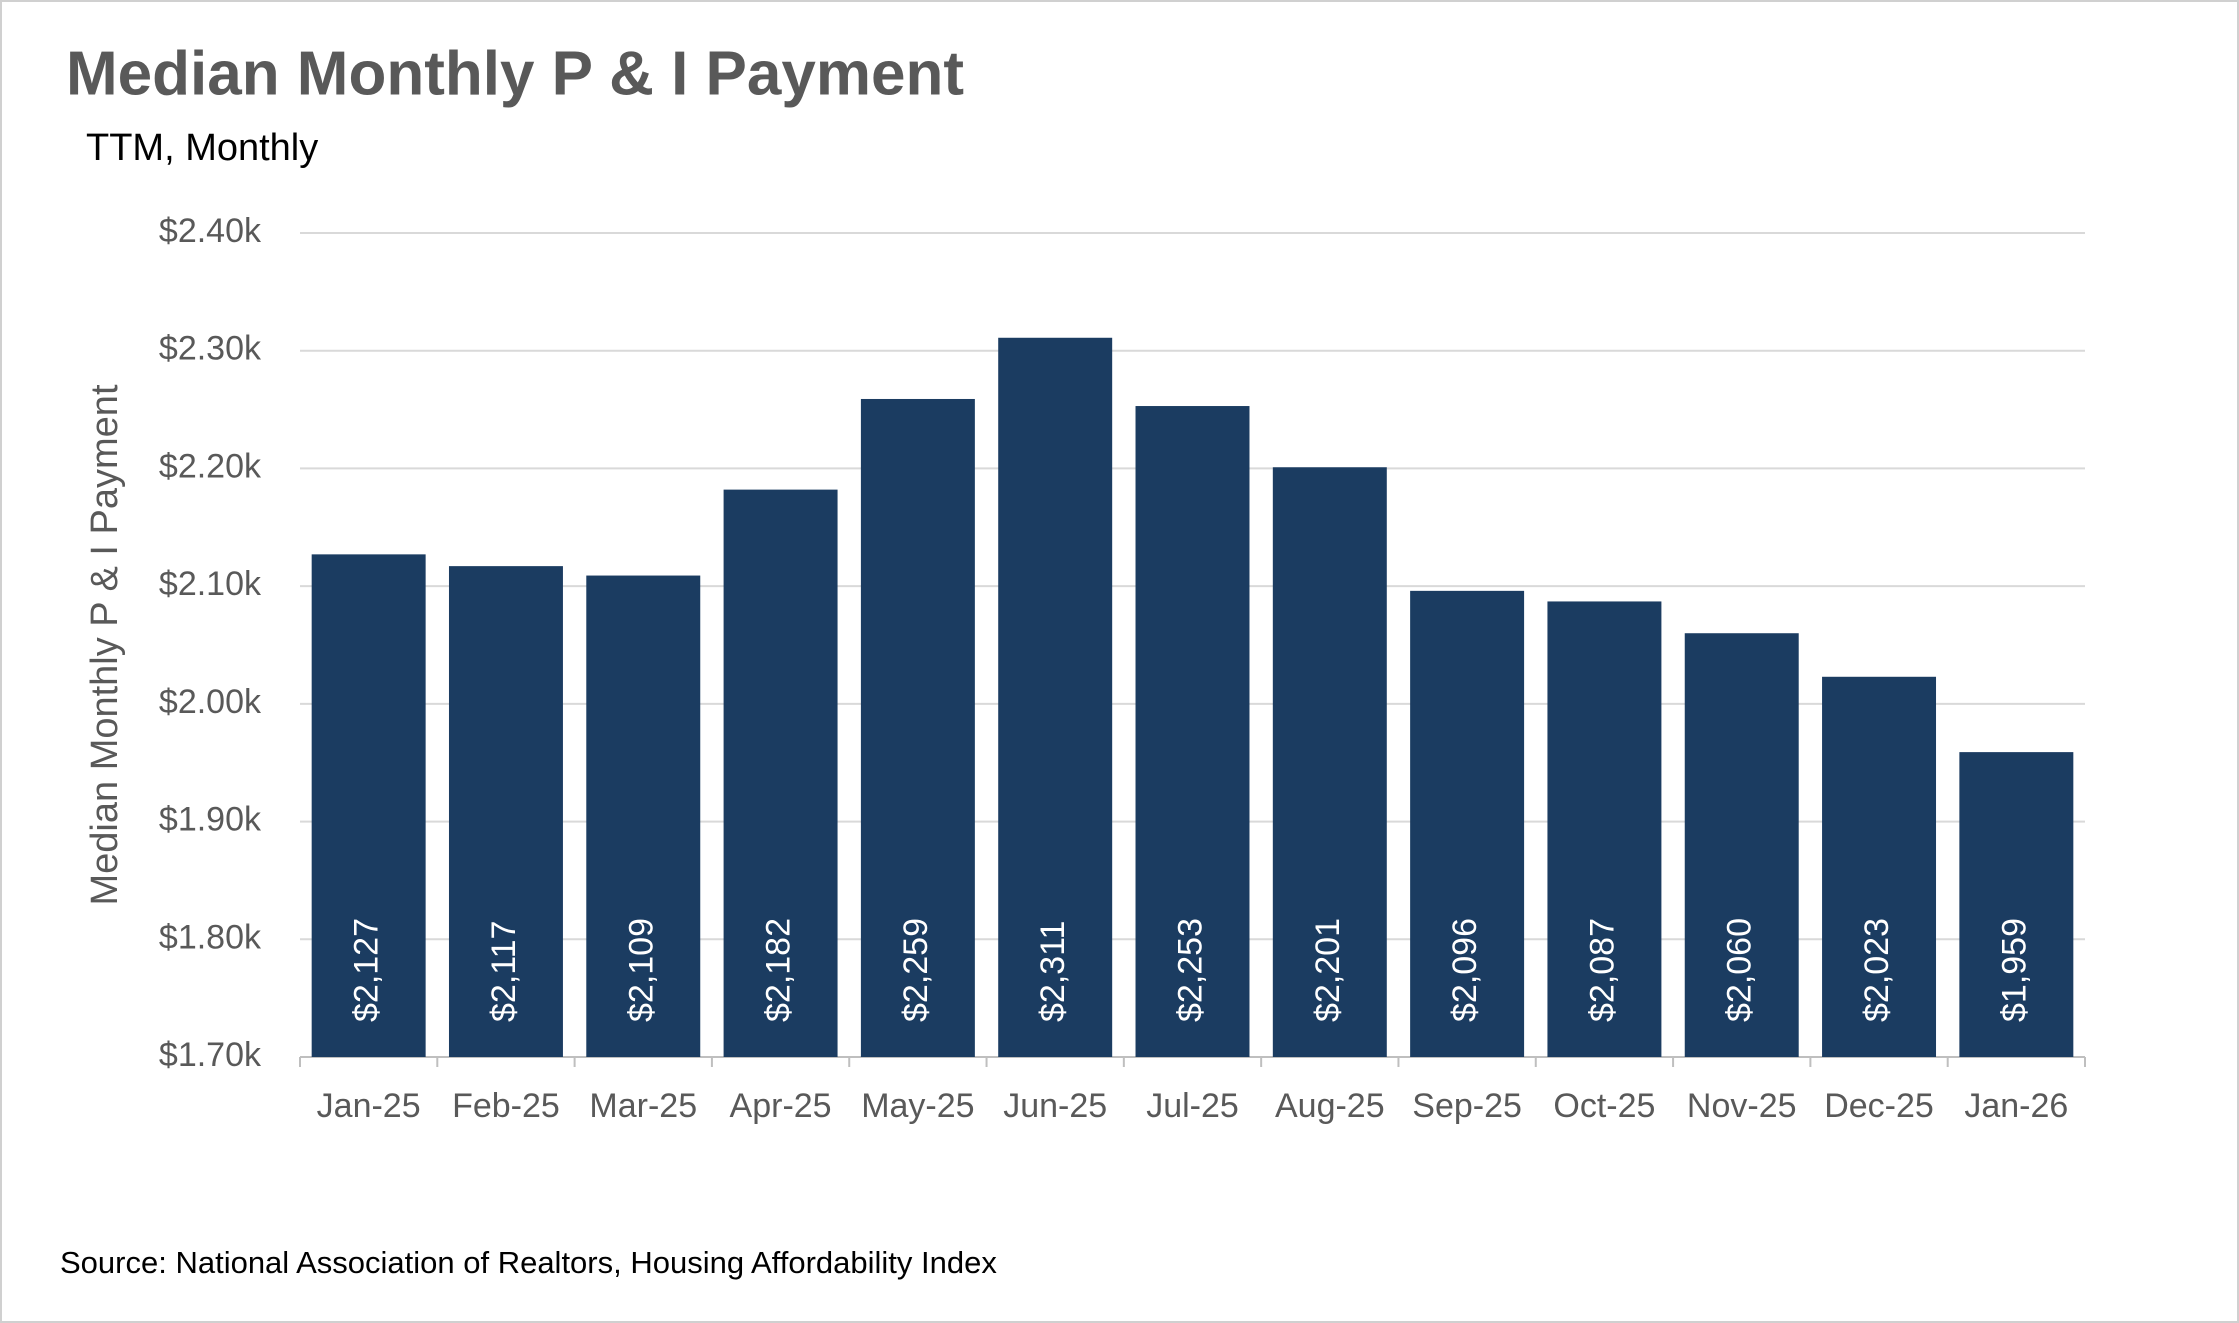  What do you see at coordinates (917, 1106) in the screenshot?
I see `x-tick-label: May-25` at bounding box center [917, 1106].